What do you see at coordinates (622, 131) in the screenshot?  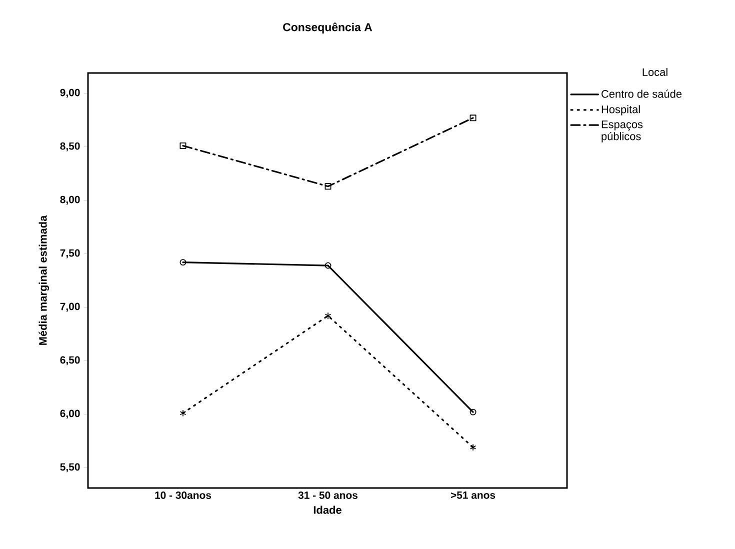 I see `legend-label: Espaços públicos` at bounding box center [622, 131].